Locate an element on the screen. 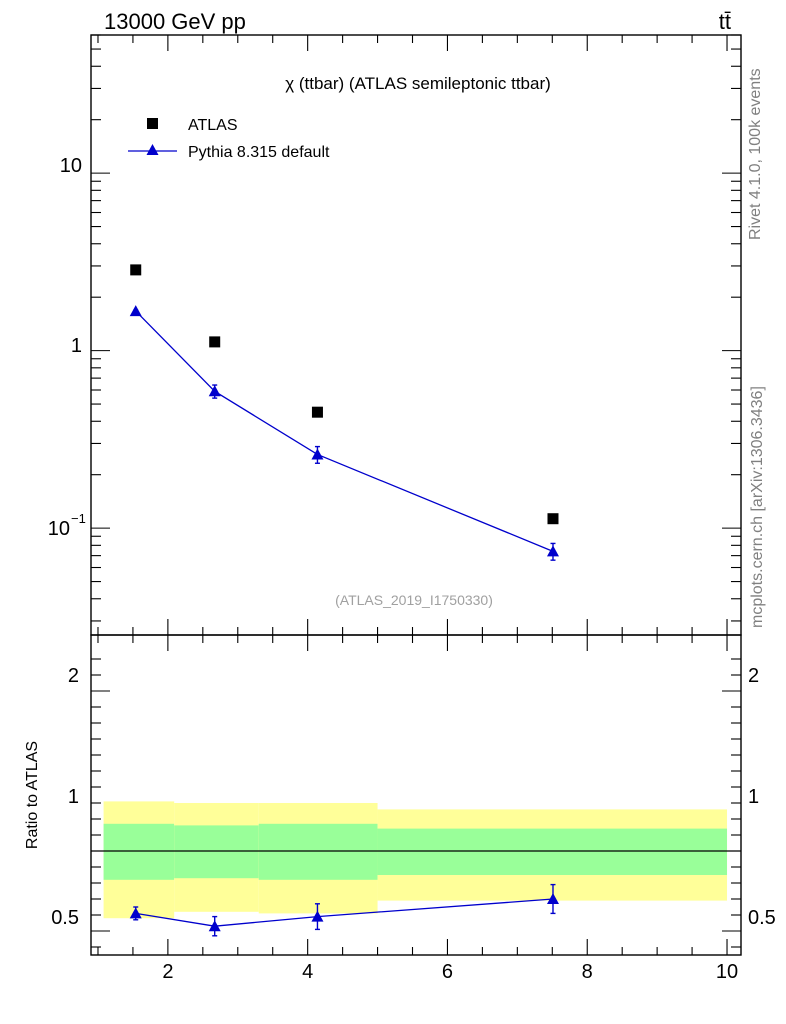 Image resolution: width=786 pixels, height=1024 pixels. energy-label: 13000 GeV pp is located at coordinates (175, 21).